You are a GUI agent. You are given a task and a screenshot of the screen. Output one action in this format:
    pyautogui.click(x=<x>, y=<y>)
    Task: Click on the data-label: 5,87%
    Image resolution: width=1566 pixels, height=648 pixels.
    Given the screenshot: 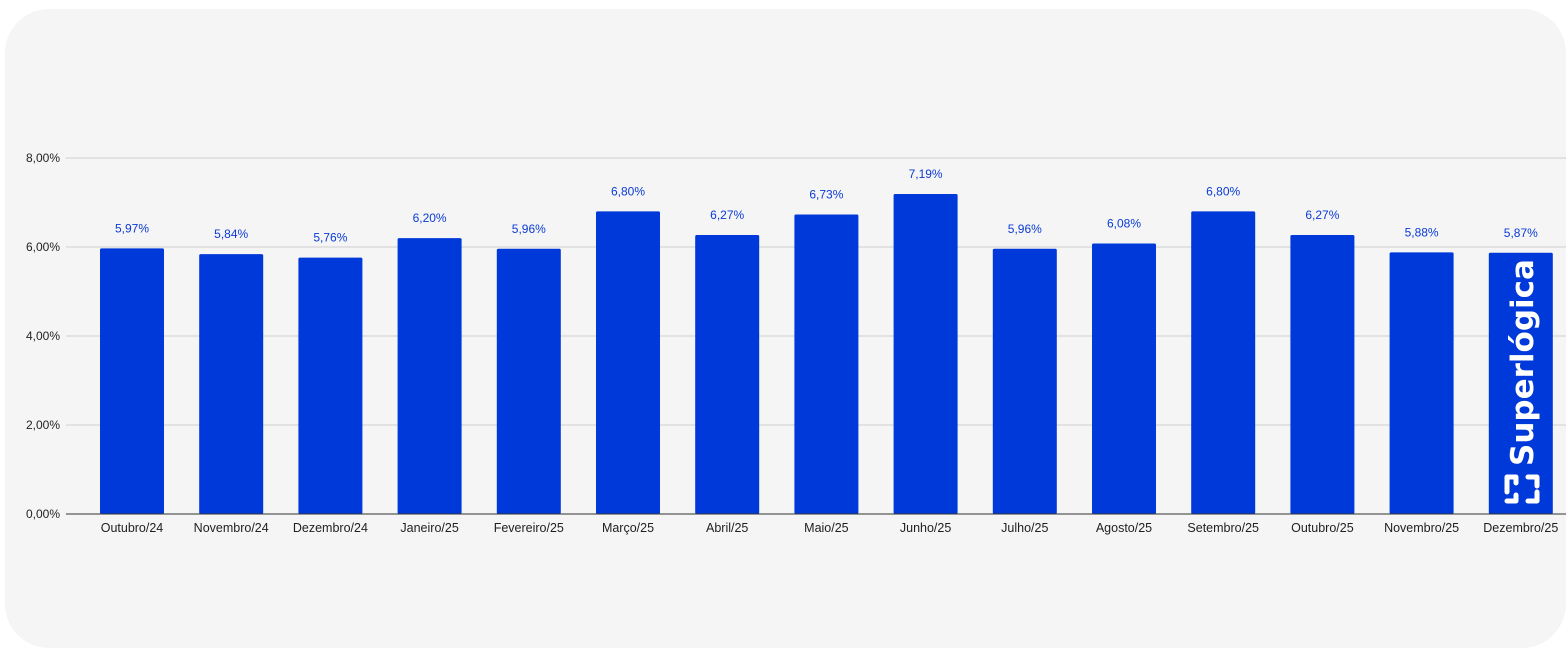 What is the action you would take?
    pyautogui.click(x=1521, y=233)
    